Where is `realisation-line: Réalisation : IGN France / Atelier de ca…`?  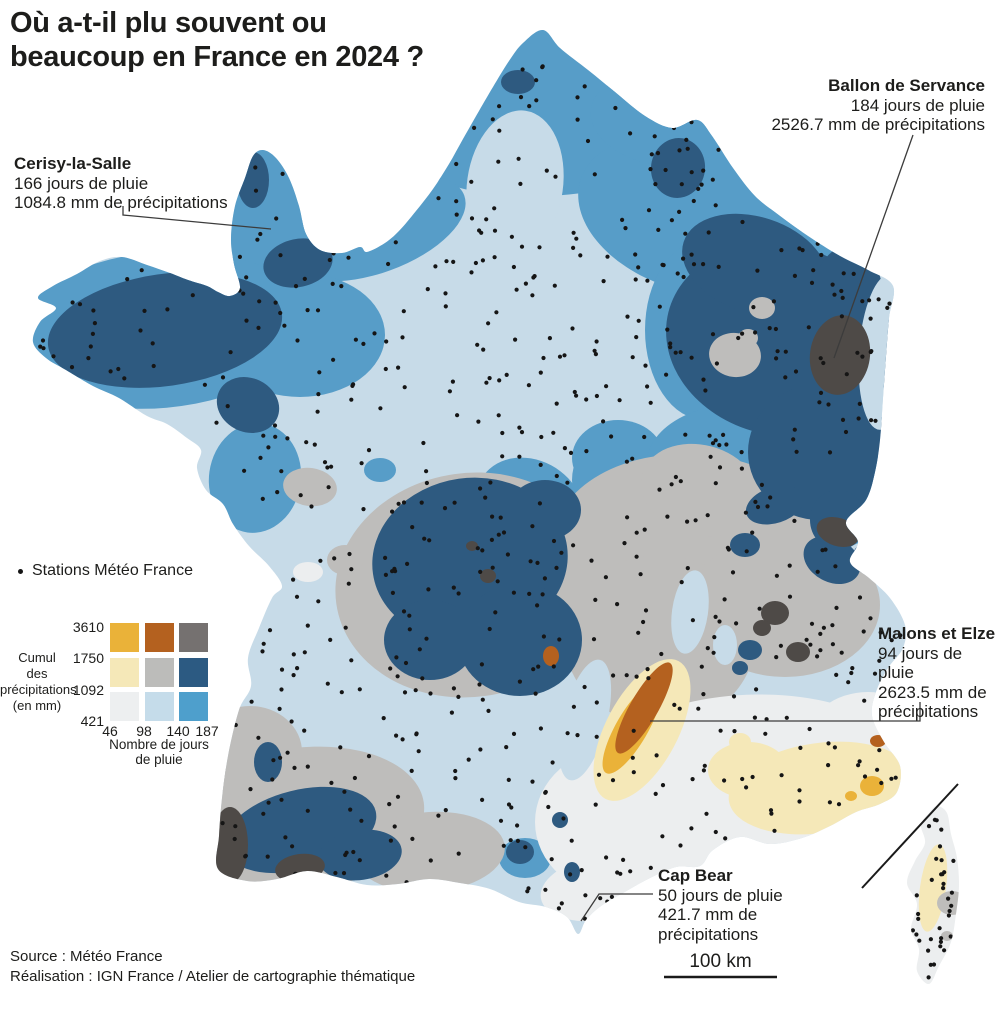 realisation-line: Réalisation : IGN France / Atelier de ca… is located at coordinates (213, 976).